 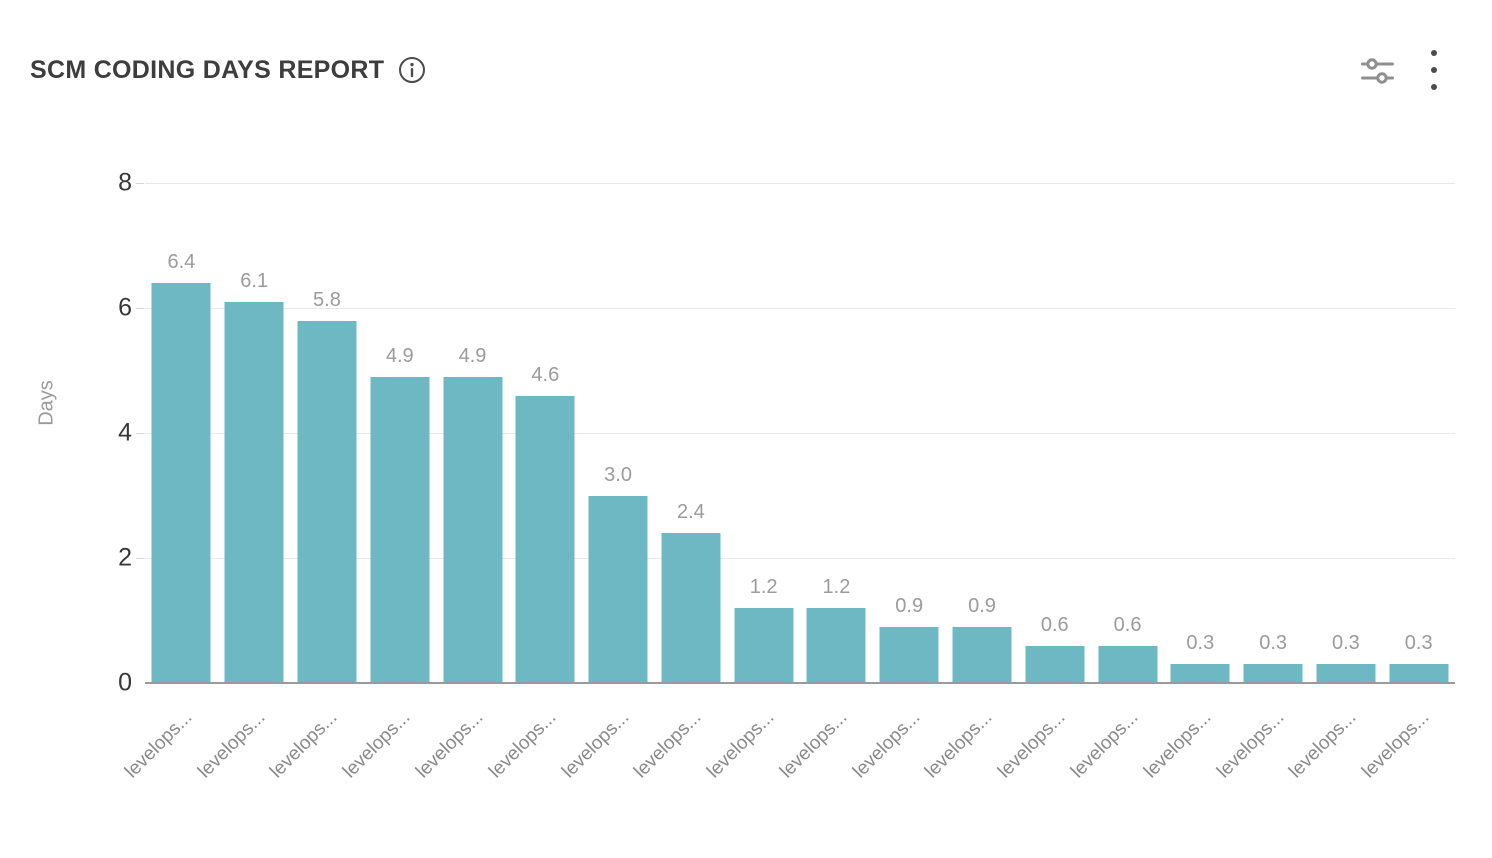 I want to click on gridline-y8, so click(x=795, y=183).